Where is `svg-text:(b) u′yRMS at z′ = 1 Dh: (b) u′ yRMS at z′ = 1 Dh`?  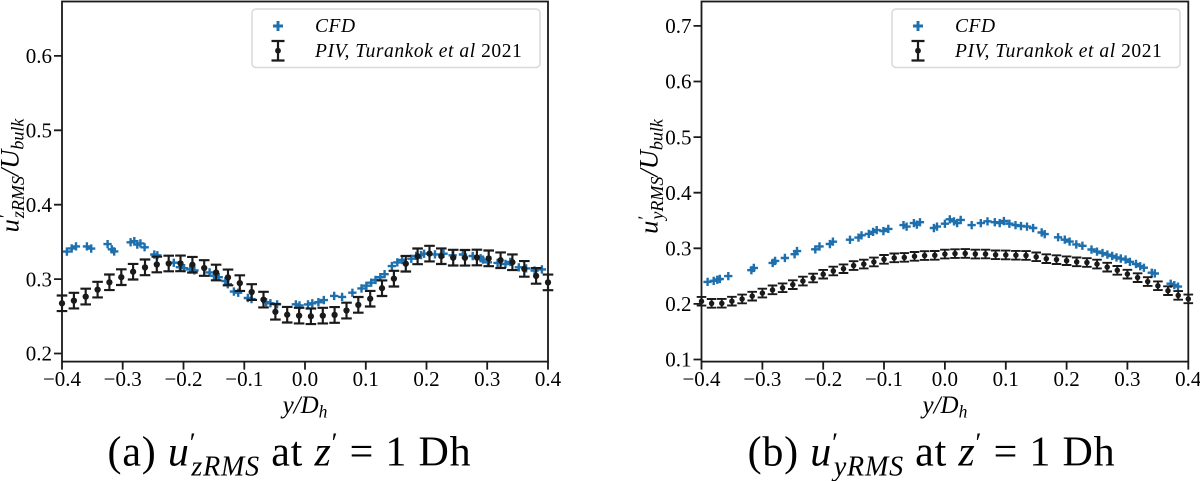
svg-text:(b) u′yRMS at z′ = 1 Dh: (b) u′ yRMS at z′ = 1 Dh is located at coordinates (932, 454).